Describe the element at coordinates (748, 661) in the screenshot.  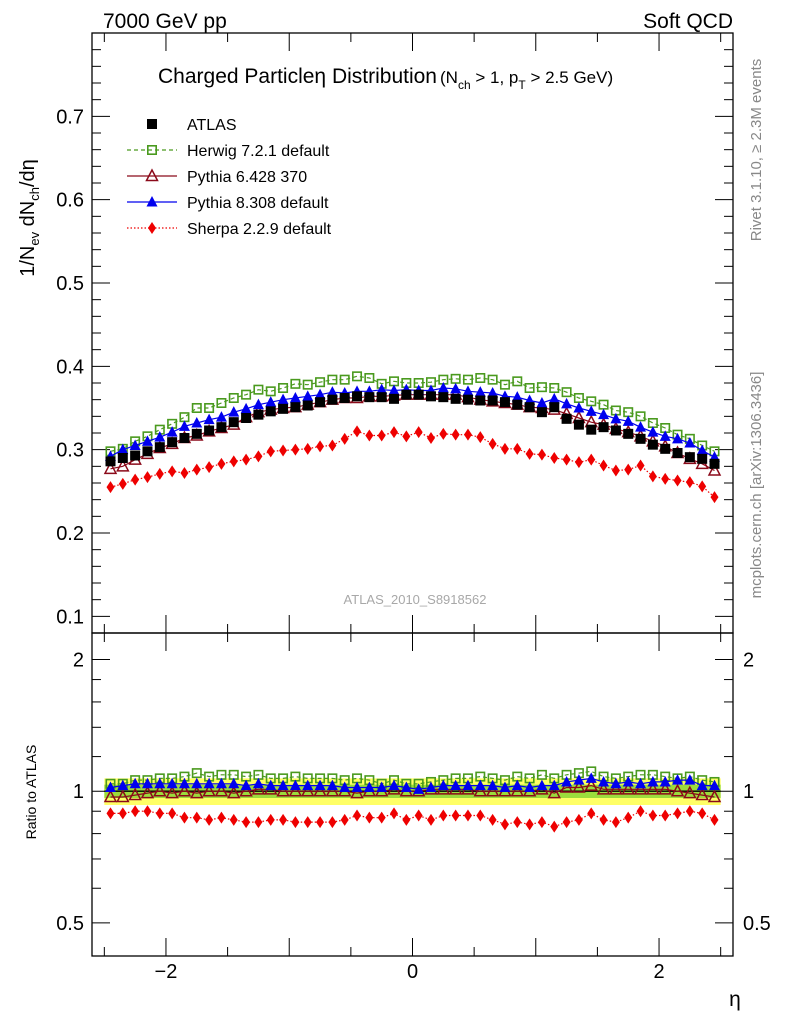
I see `ratio-y-tick-label-right: 2` at that location.